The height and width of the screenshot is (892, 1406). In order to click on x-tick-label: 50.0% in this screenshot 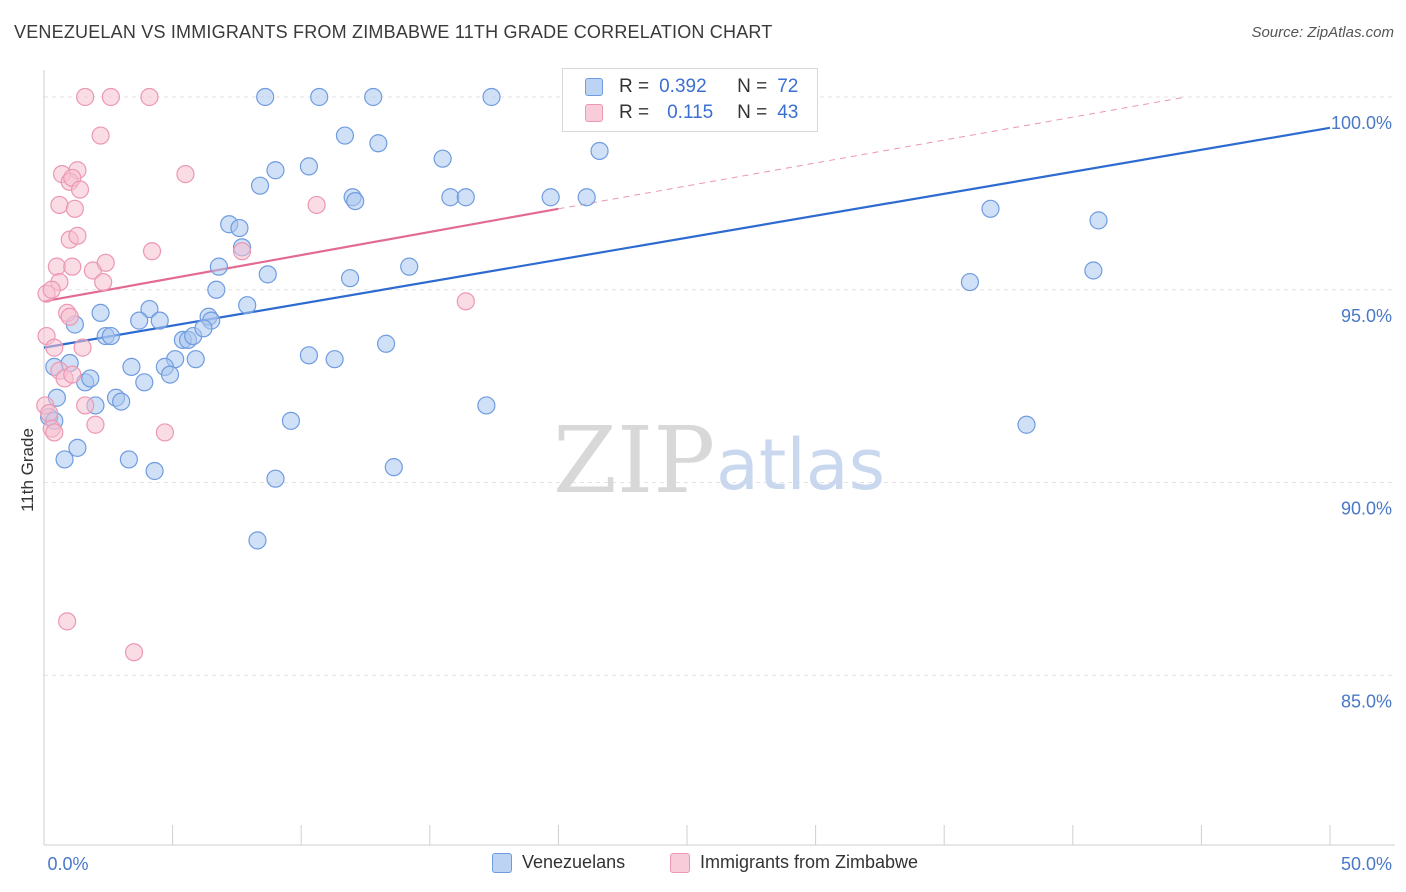, I will do `click(1366, 864)`.